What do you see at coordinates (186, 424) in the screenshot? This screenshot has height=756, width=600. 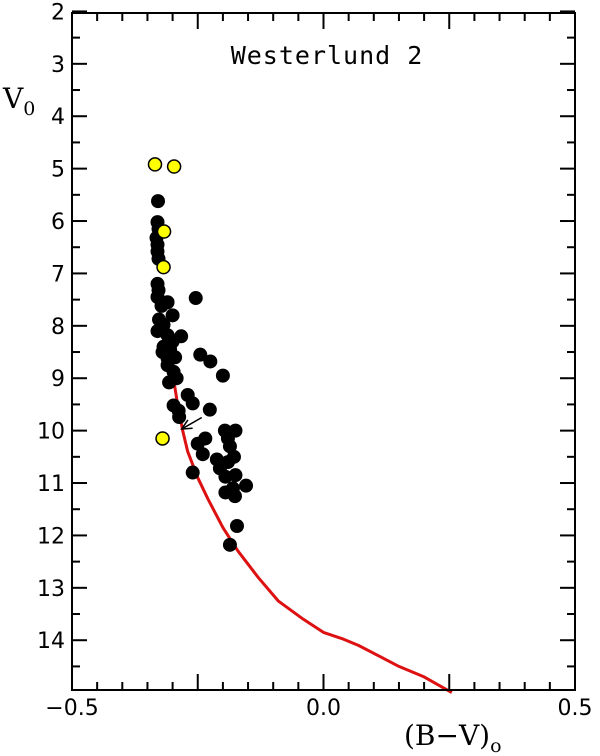 I see `arrow-head` at bounding box center [186, 424].